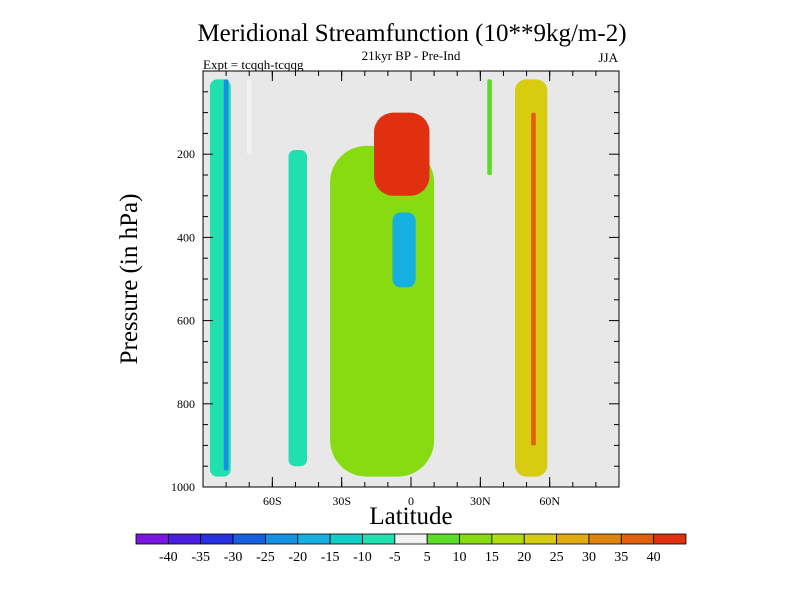  I want to click on x-tick-label: 60N, so click(549, 501).